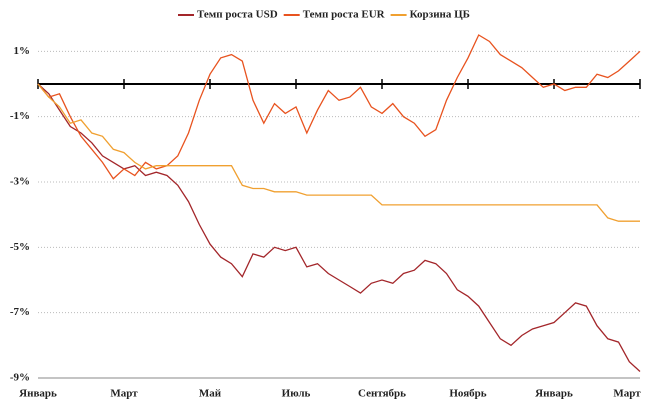  Describe the element at coordinates (20, 116) in the screenshot. I see `y-tick-label: -1%` at that location.